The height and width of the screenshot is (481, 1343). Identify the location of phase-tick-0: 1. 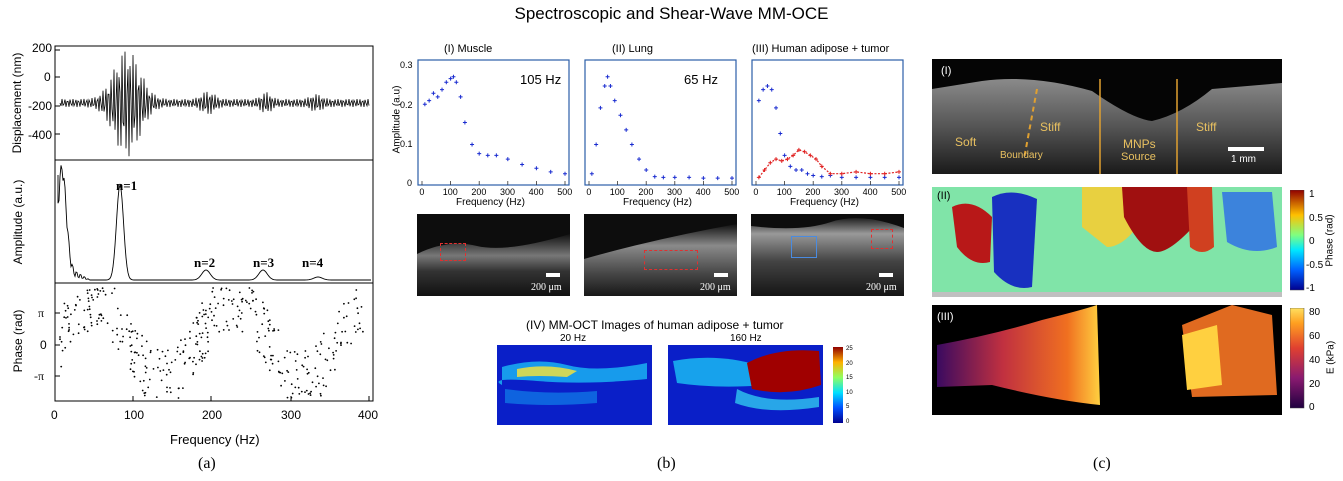
(1312, 194).